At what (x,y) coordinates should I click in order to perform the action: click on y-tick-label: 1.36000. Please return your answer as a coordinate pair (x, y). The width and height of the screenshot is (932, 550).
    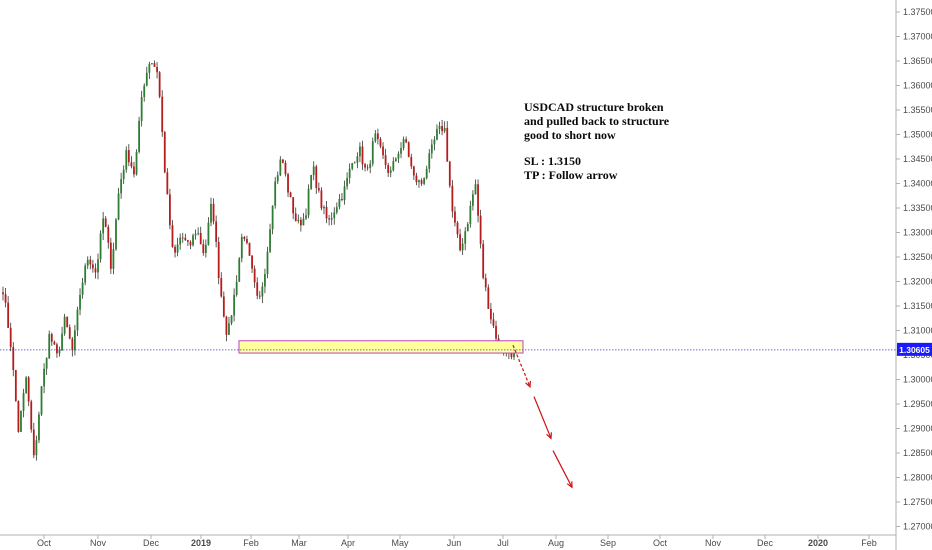
    Looking at the image, I should click on (917, 86).